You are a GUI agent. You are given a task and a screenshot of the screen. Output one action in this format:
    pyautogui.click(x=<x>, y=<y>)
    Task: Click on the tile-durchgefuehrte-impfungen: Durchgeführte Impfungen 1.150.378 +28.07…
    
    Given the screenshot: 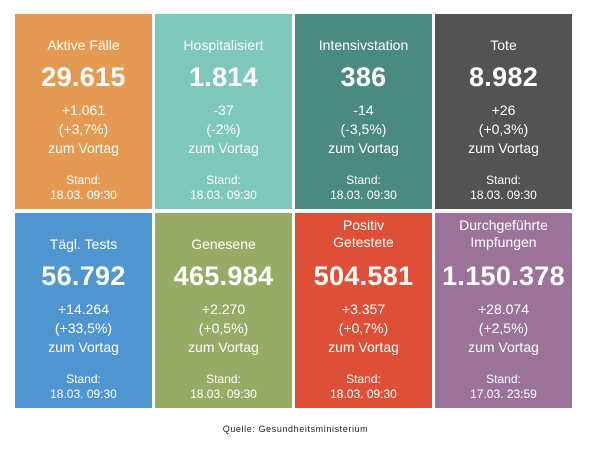 What is the action you would take?
    pyautogui.click(x=503, y=310)
    